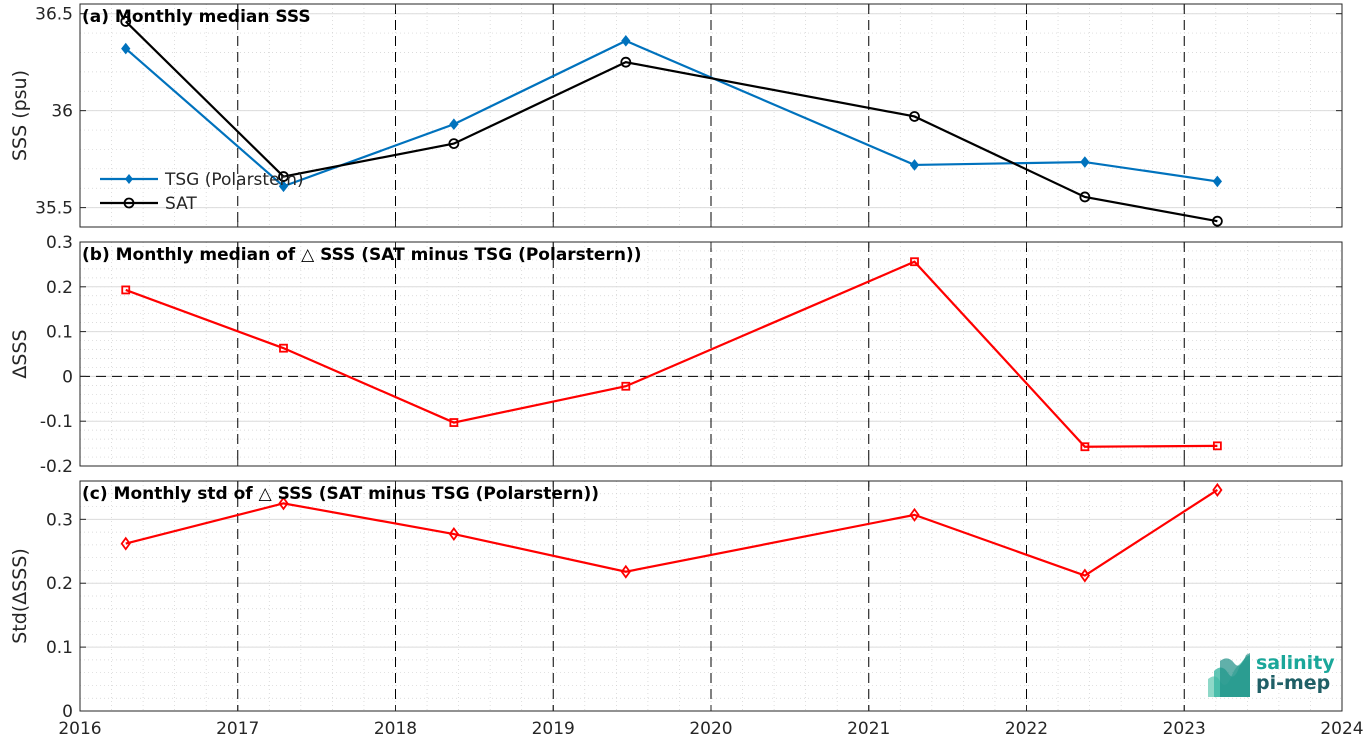  I want to click on x-tick-label: 2023, so click(1184, 728).